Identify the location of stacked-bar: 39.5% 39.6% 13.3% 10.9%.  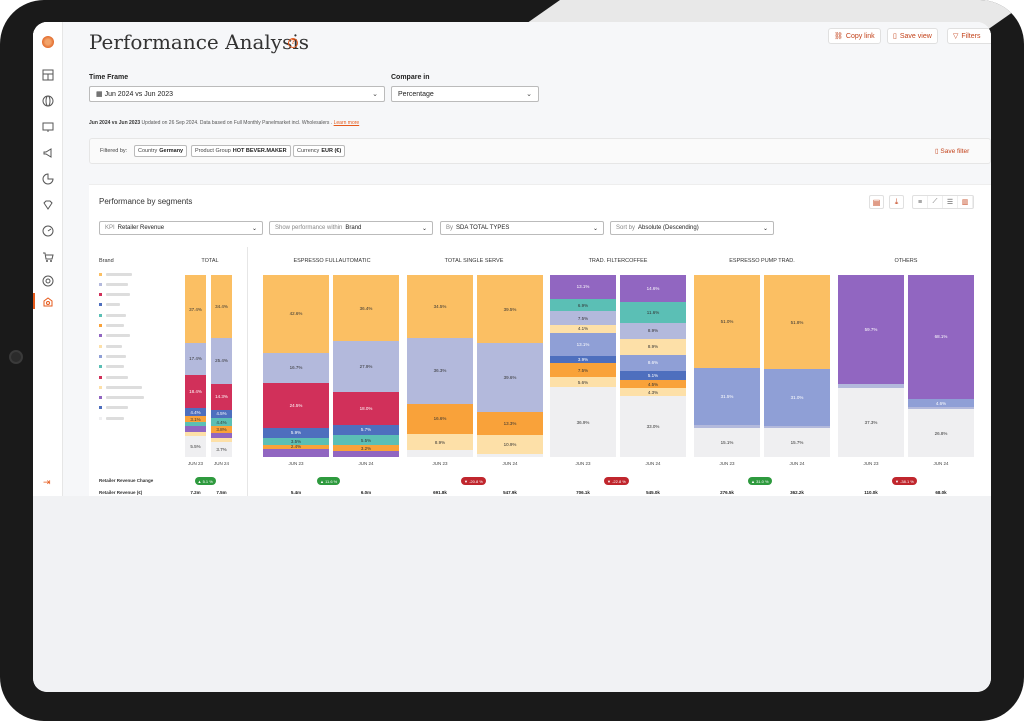
(510, 366).